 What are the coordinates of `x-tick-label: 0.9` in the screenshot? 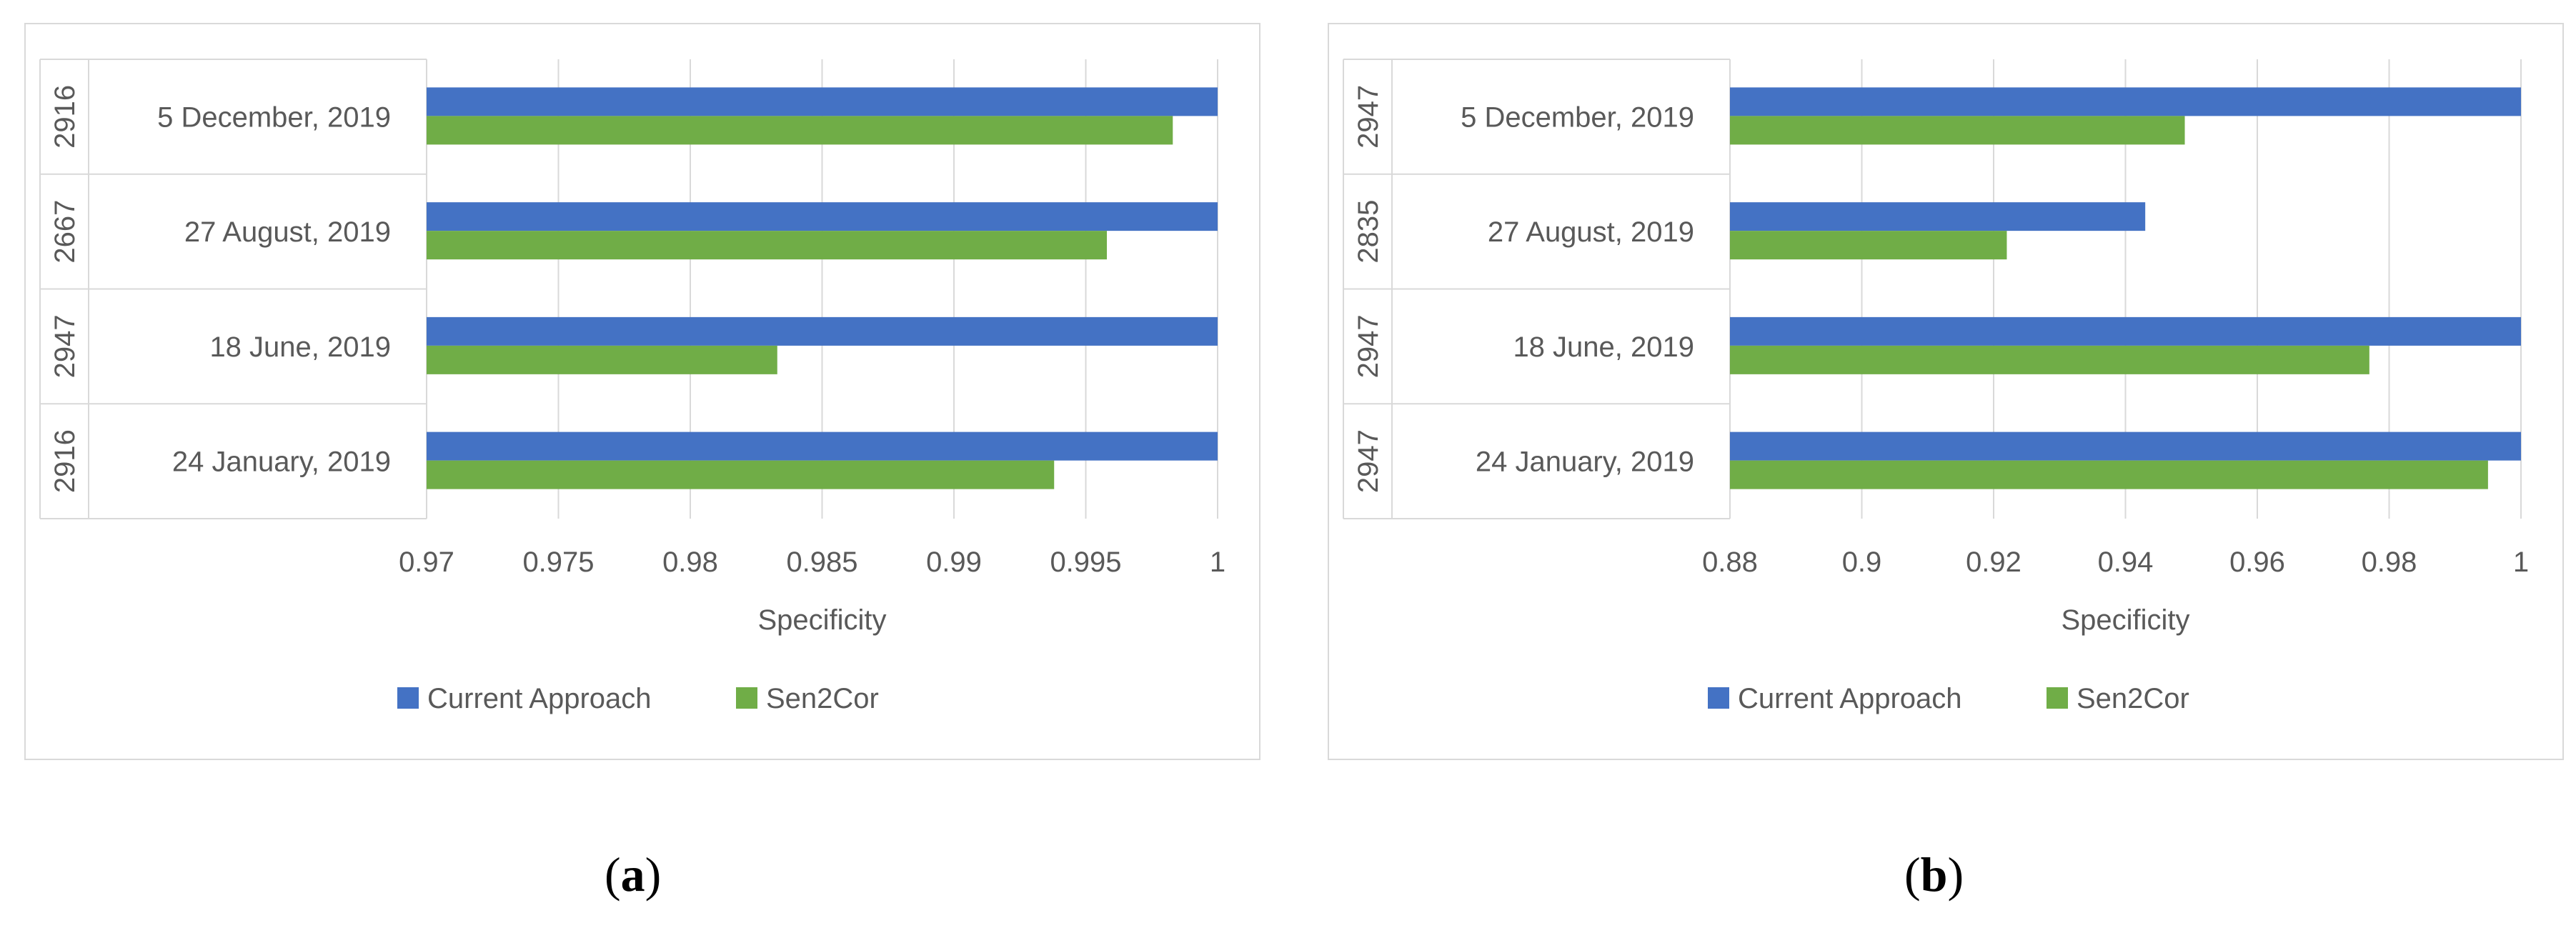 It's located at (1862, 562).